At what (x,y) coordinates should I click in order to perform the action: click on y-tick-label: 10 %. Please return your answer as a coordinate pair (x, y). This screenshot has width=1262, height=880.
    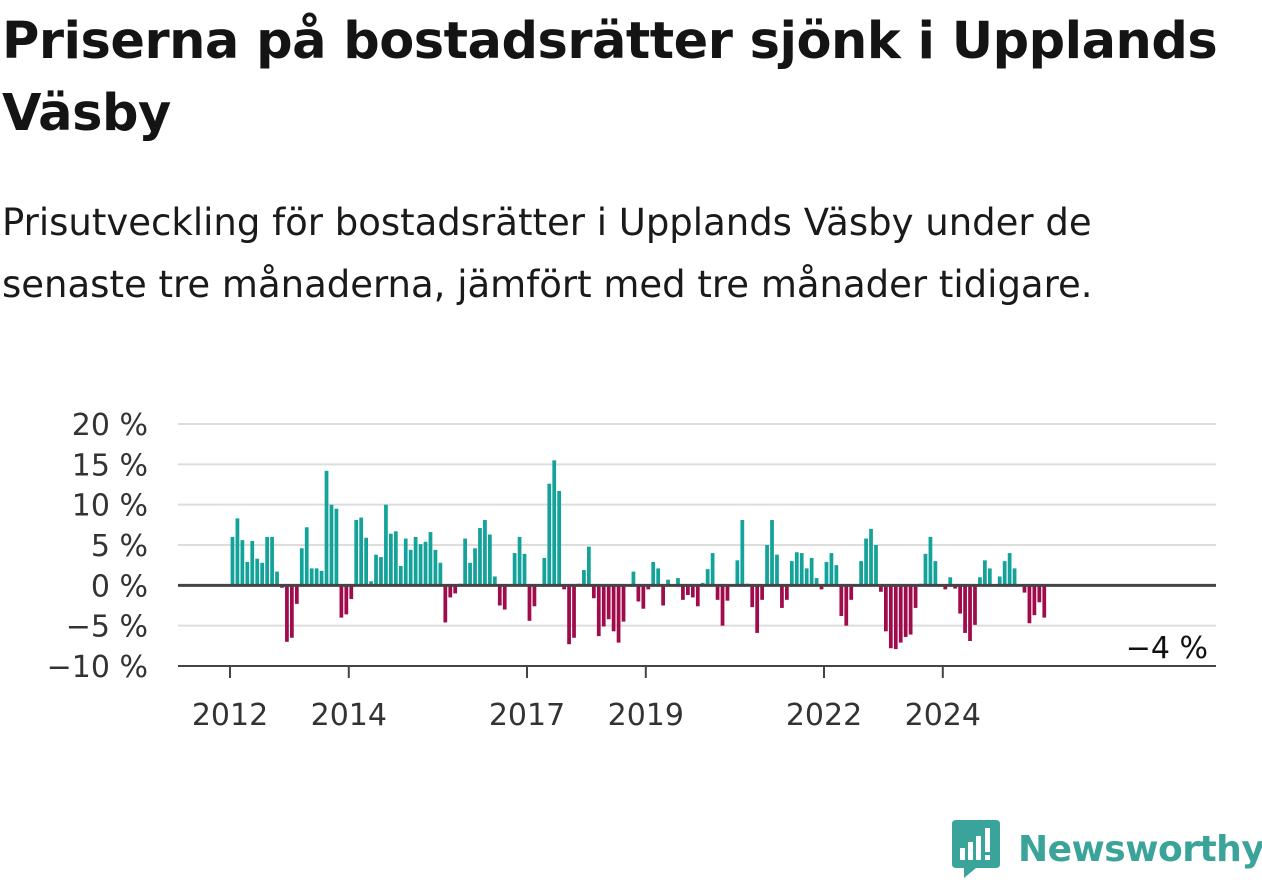
    Looking at the image, I should click on (110, 506).